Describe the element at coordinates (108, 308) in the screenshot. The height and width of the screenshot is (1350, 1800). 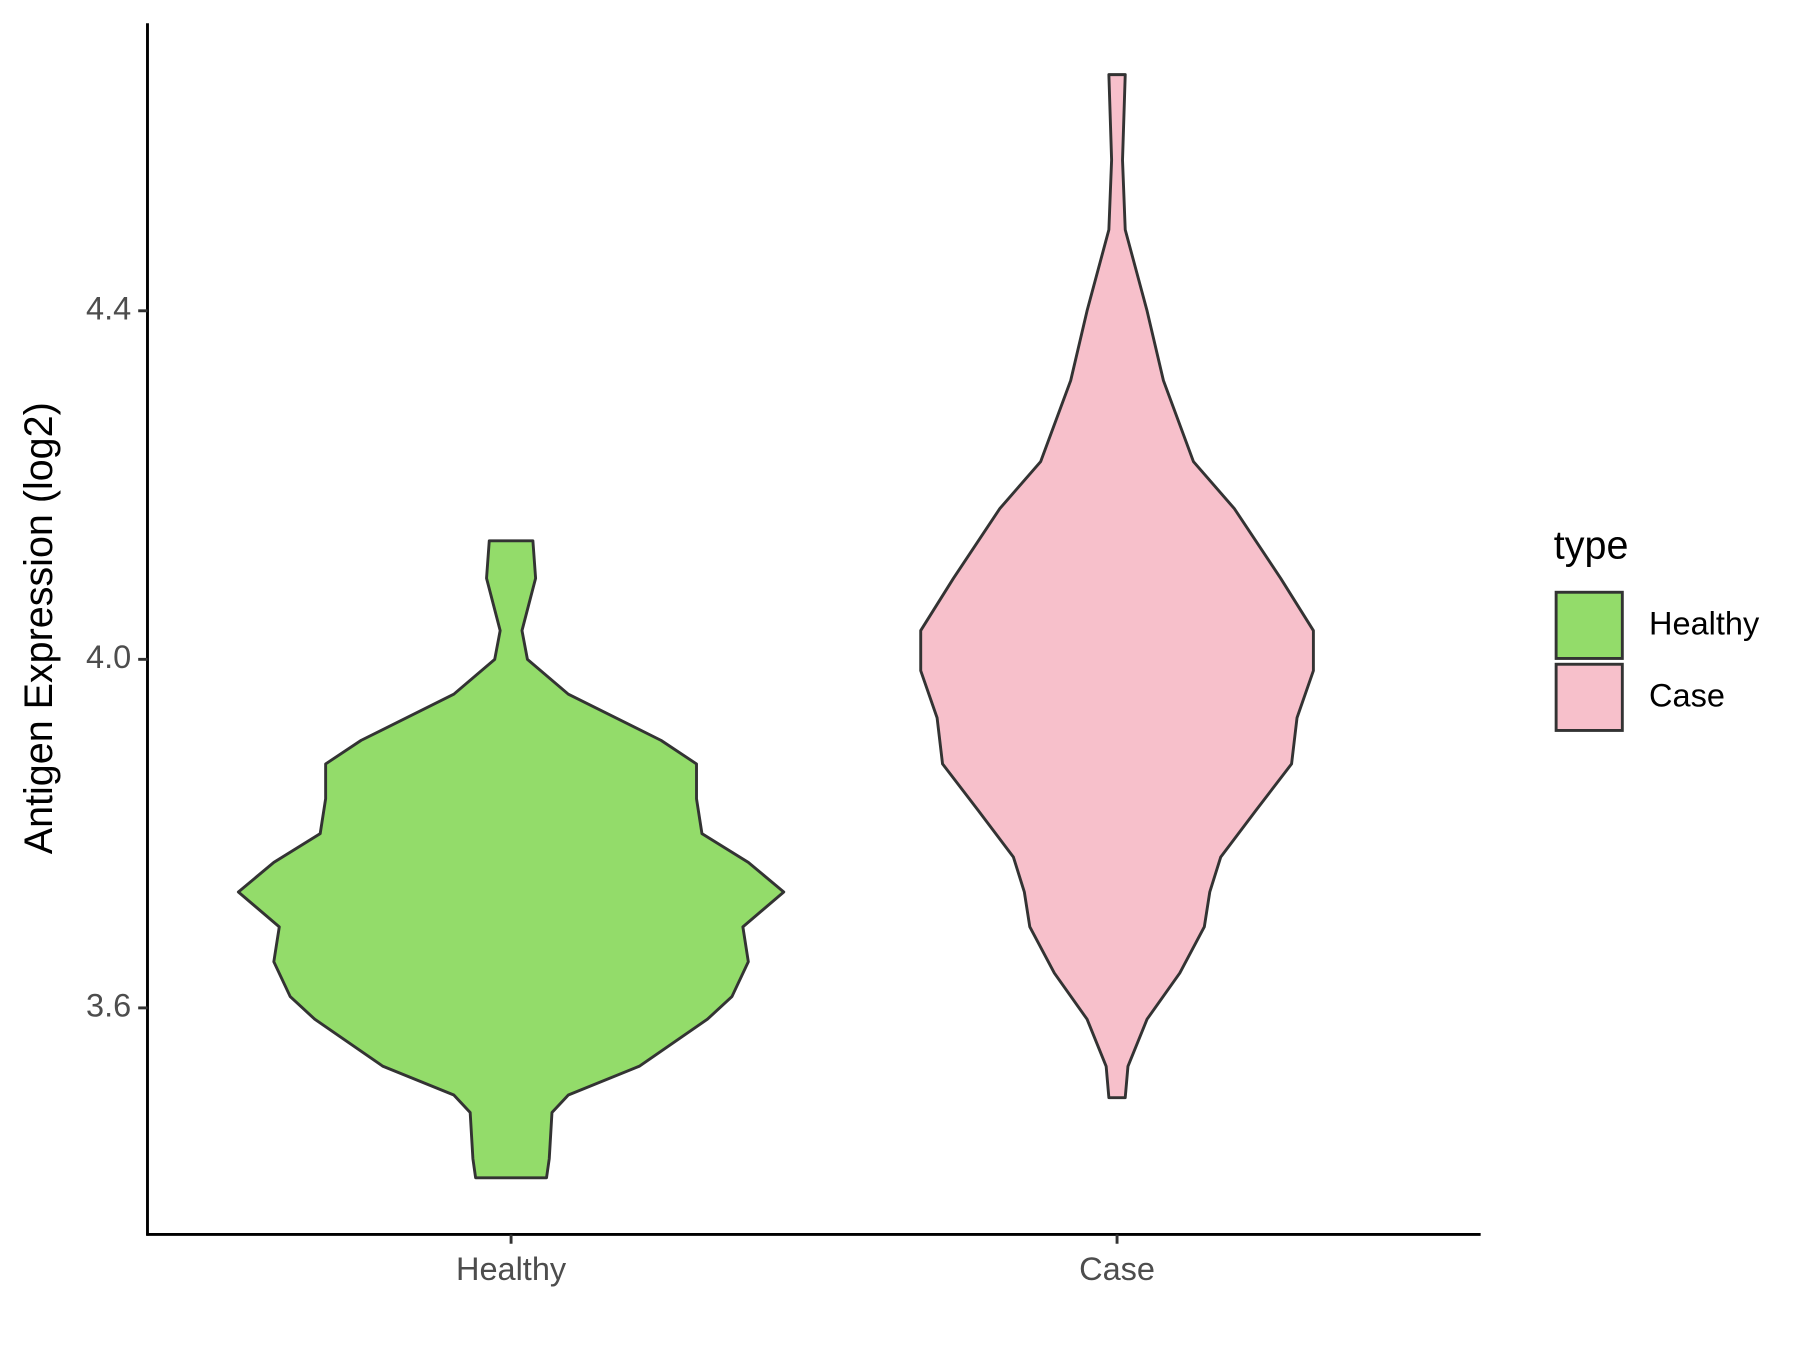
I see `y-tick-label: 4.4` at that location.